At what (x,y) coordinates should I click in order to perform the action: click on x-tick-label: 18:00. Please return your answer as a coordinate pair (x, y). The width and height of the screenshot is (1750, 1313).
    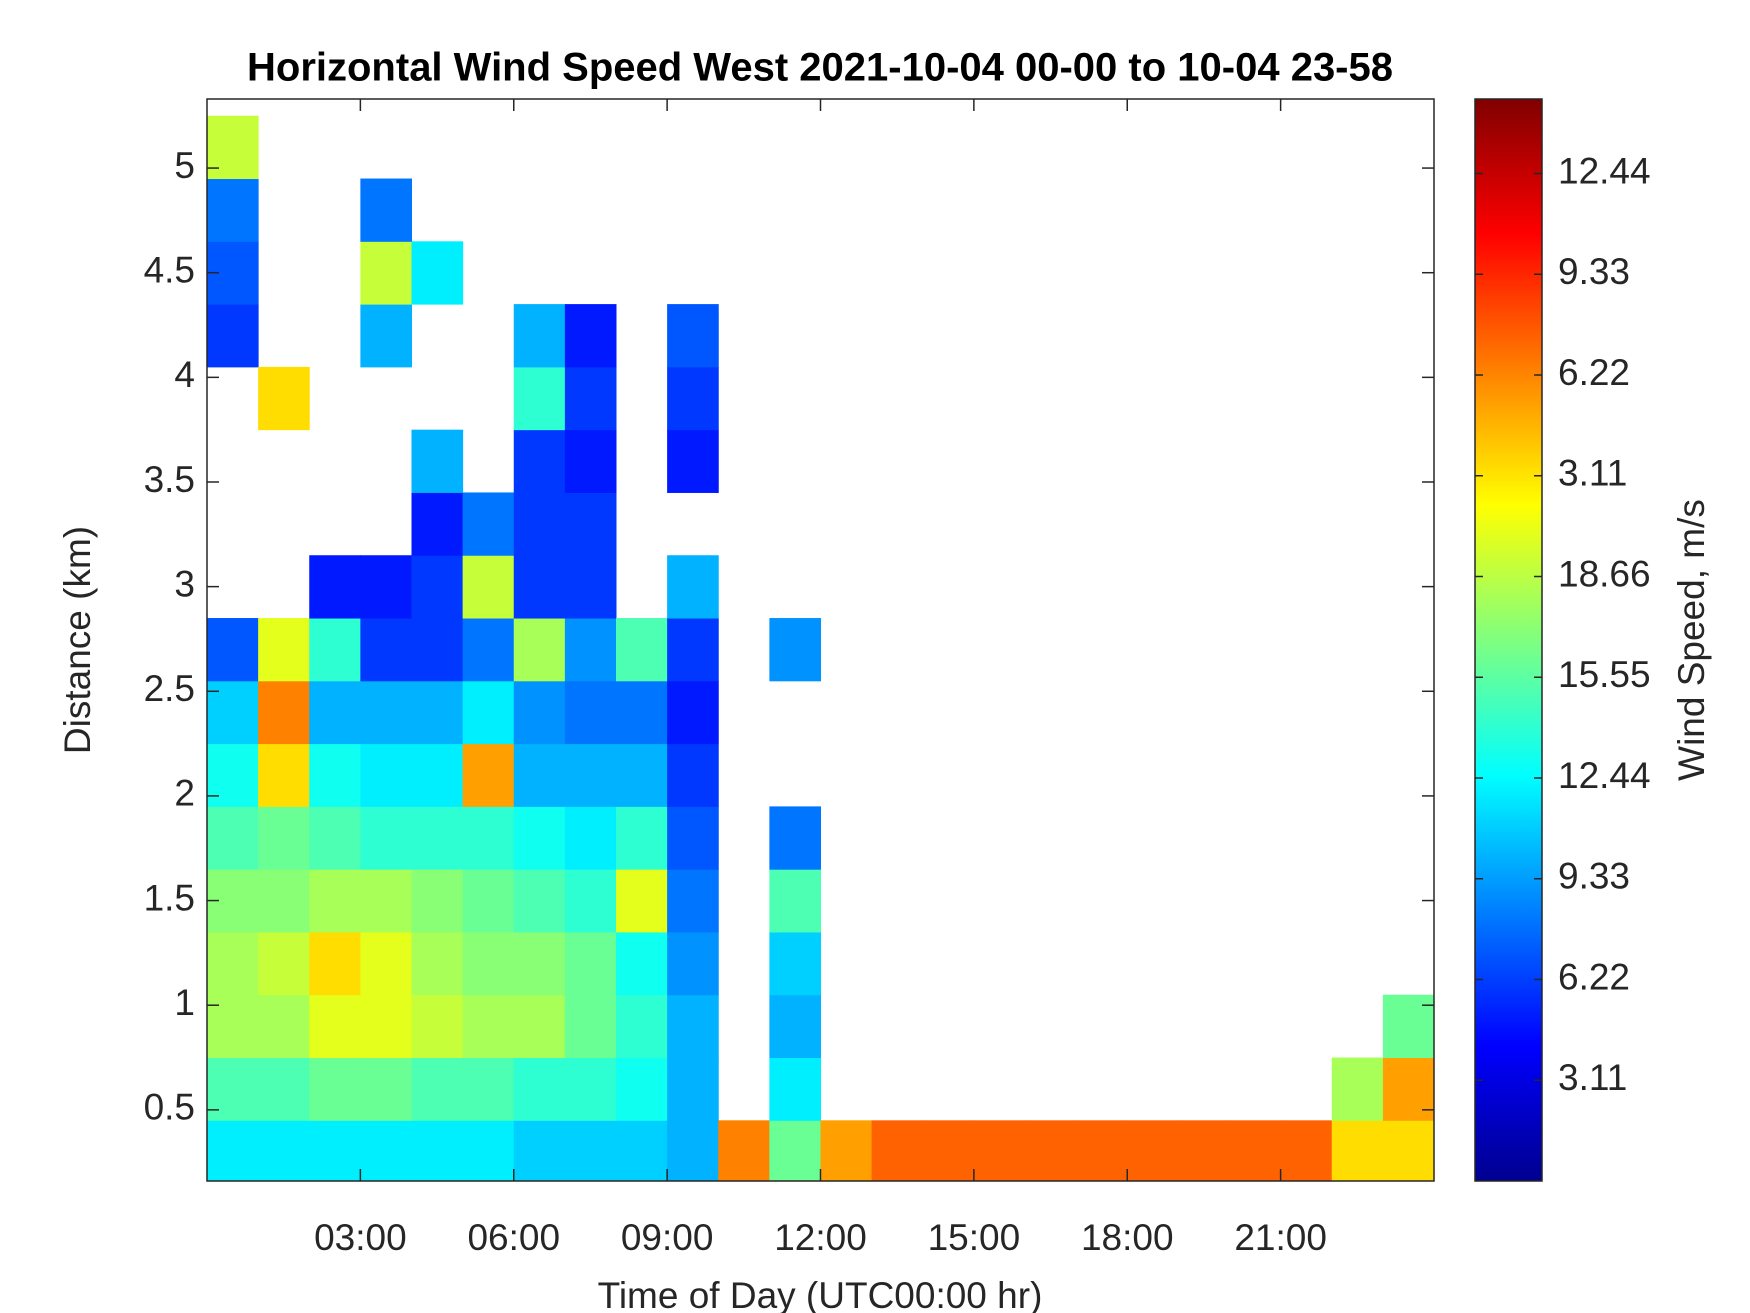
    Looking at the image, I should click on (1127, 1237).